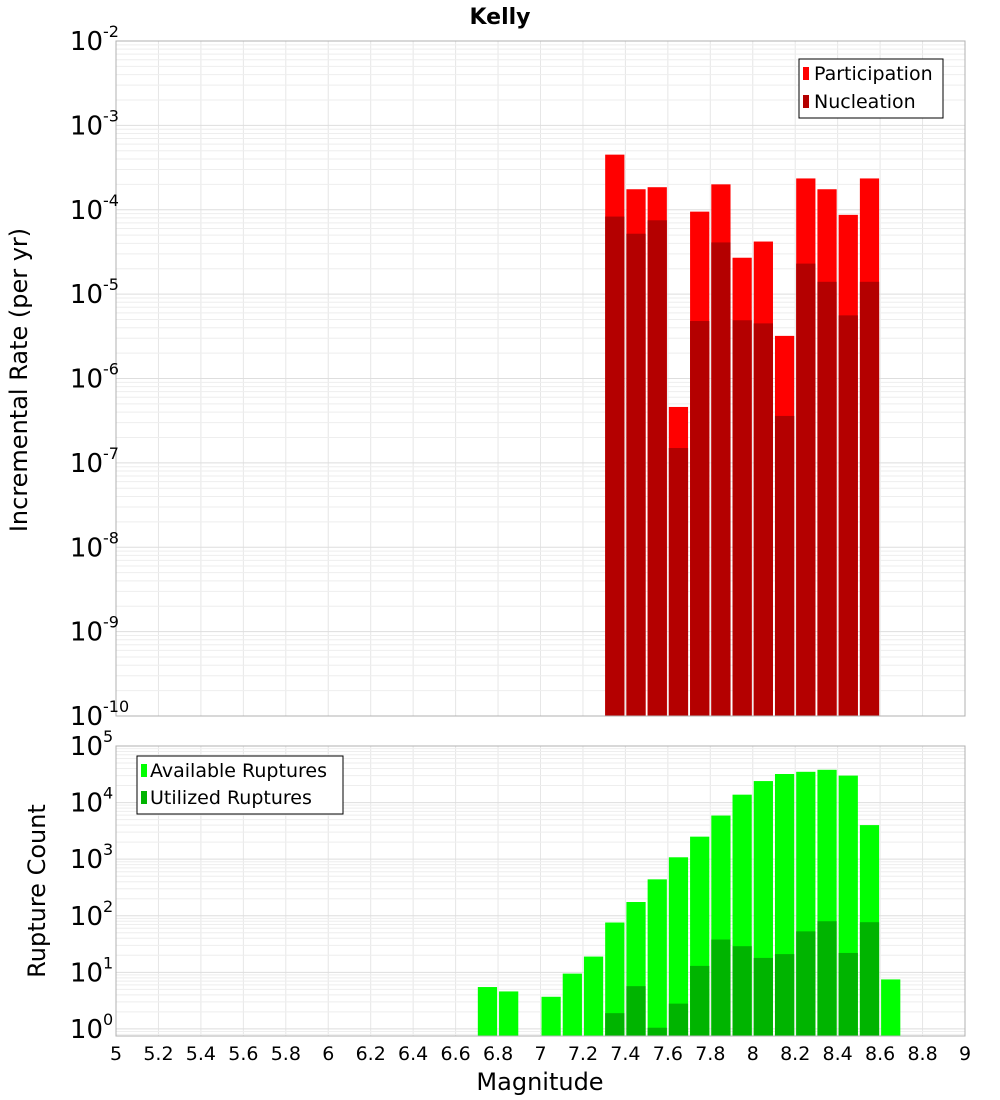 The width and height of the screenshot is (1000, 1100). I want to click on legend-label-nucleation: Nucleation, so click(865, 102).